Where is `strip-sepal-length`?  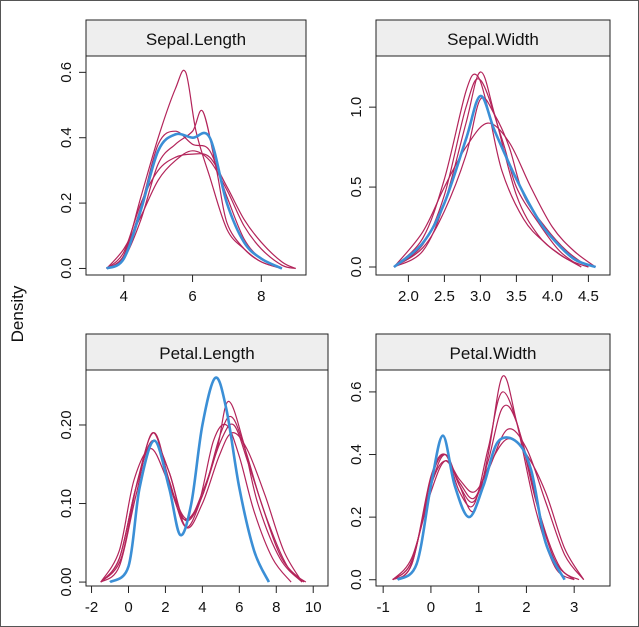 strip-sepal-length is located at coordinates (196, 38).